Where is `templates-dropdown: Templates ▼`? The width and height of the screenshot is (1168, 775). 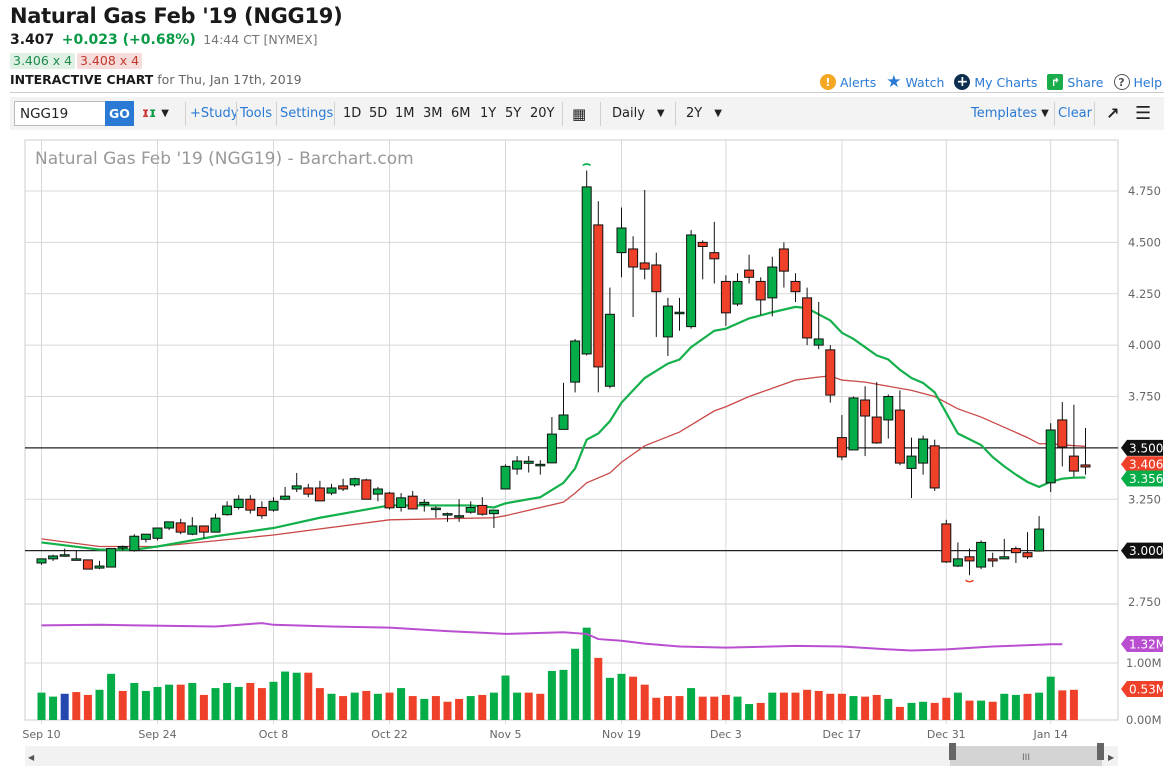 templates-dropdown: Templates ▼ is located at coordinates (1010, 113).